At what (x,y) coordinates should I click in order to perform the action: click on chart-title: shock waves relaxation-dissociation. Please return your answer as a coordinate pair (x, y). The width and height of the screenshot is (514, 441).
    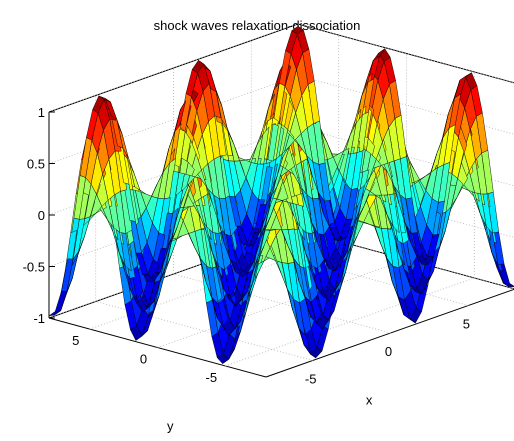
    Looking at the image, I should click on (257, 25).